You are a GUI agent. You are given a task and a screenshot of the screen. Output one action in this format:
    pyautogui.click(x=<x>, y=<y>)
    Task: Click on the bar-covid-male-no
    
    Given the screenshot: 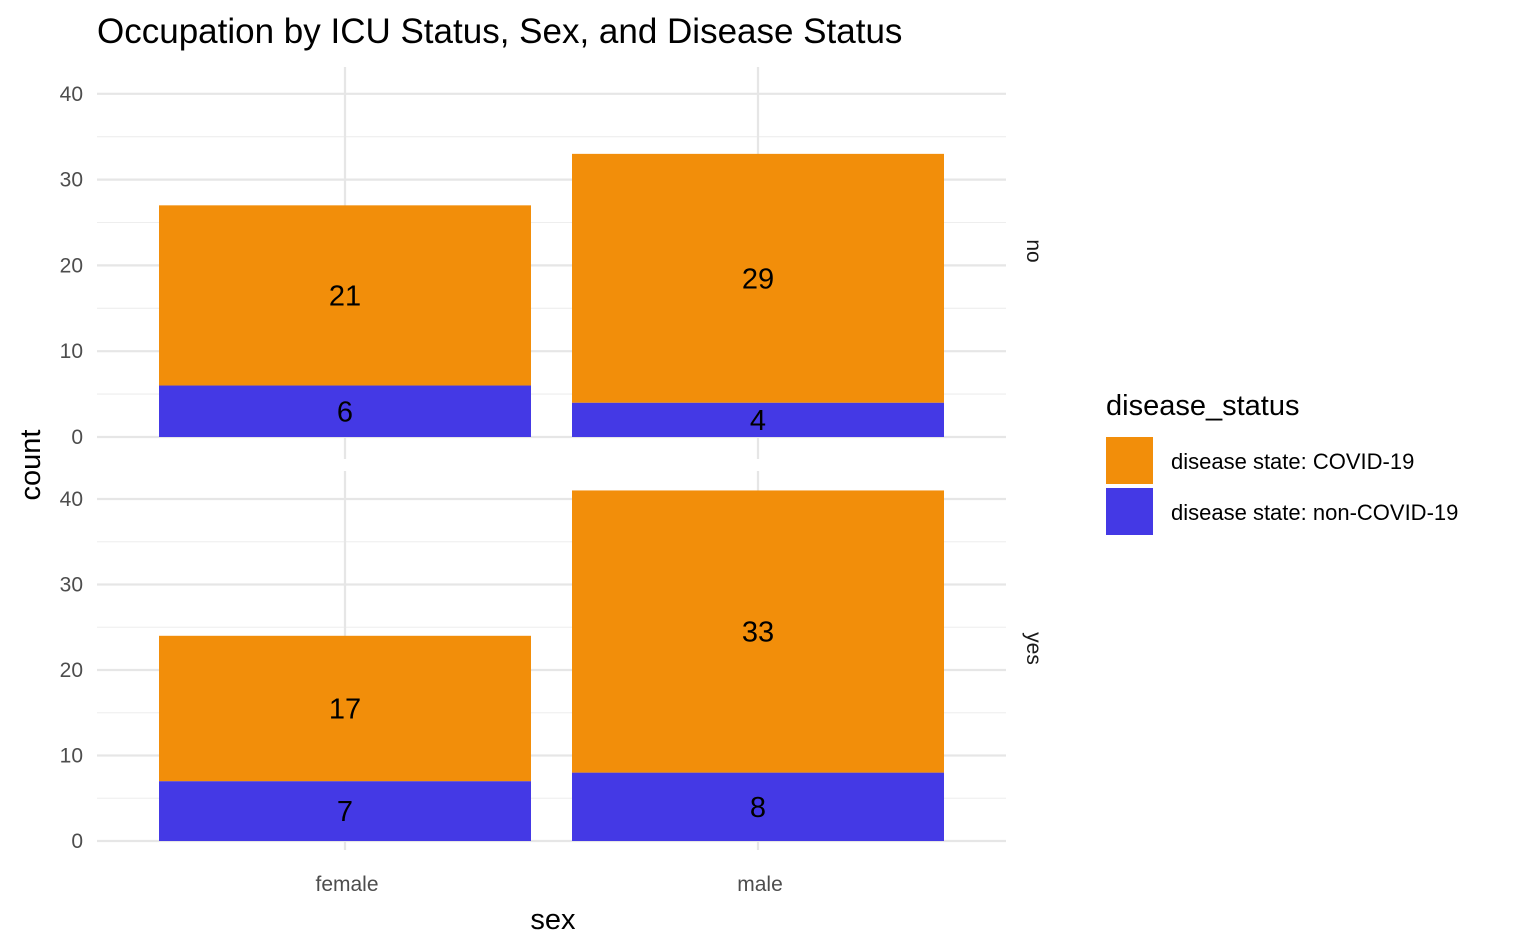 What is the action you would take?
    pyautogui.click(x=758, y=278)
    